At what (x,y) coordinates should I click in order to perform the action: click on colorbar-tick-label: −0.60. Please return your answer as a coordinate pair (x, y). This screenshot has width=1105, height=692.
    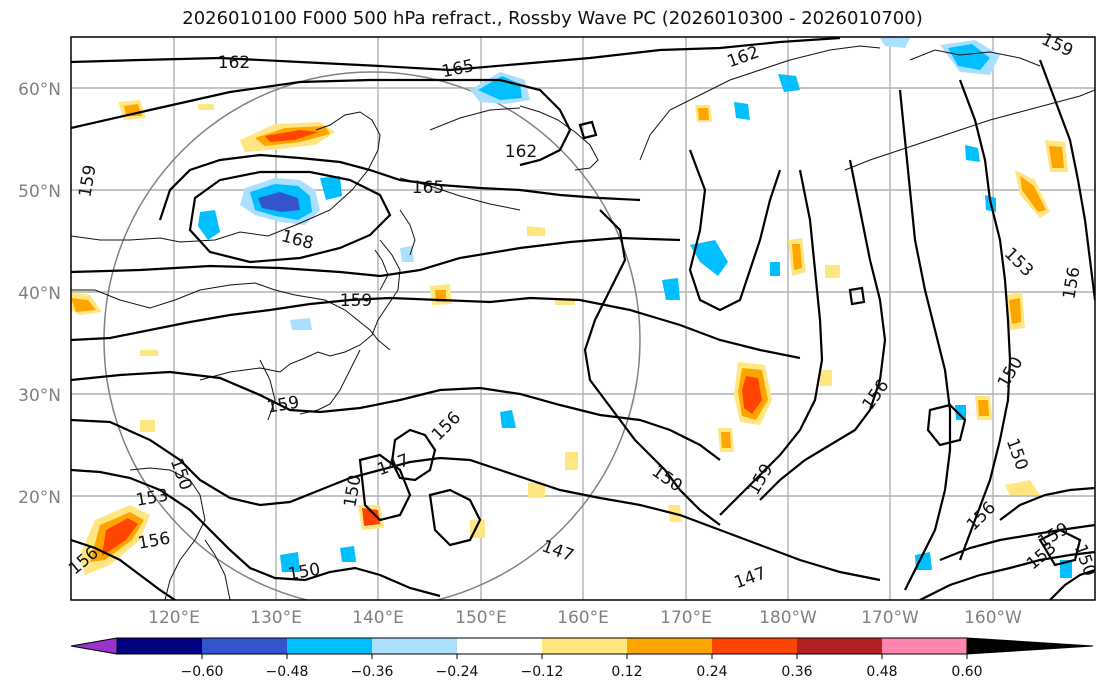
    Looking at the image, I should click on (202, 672).